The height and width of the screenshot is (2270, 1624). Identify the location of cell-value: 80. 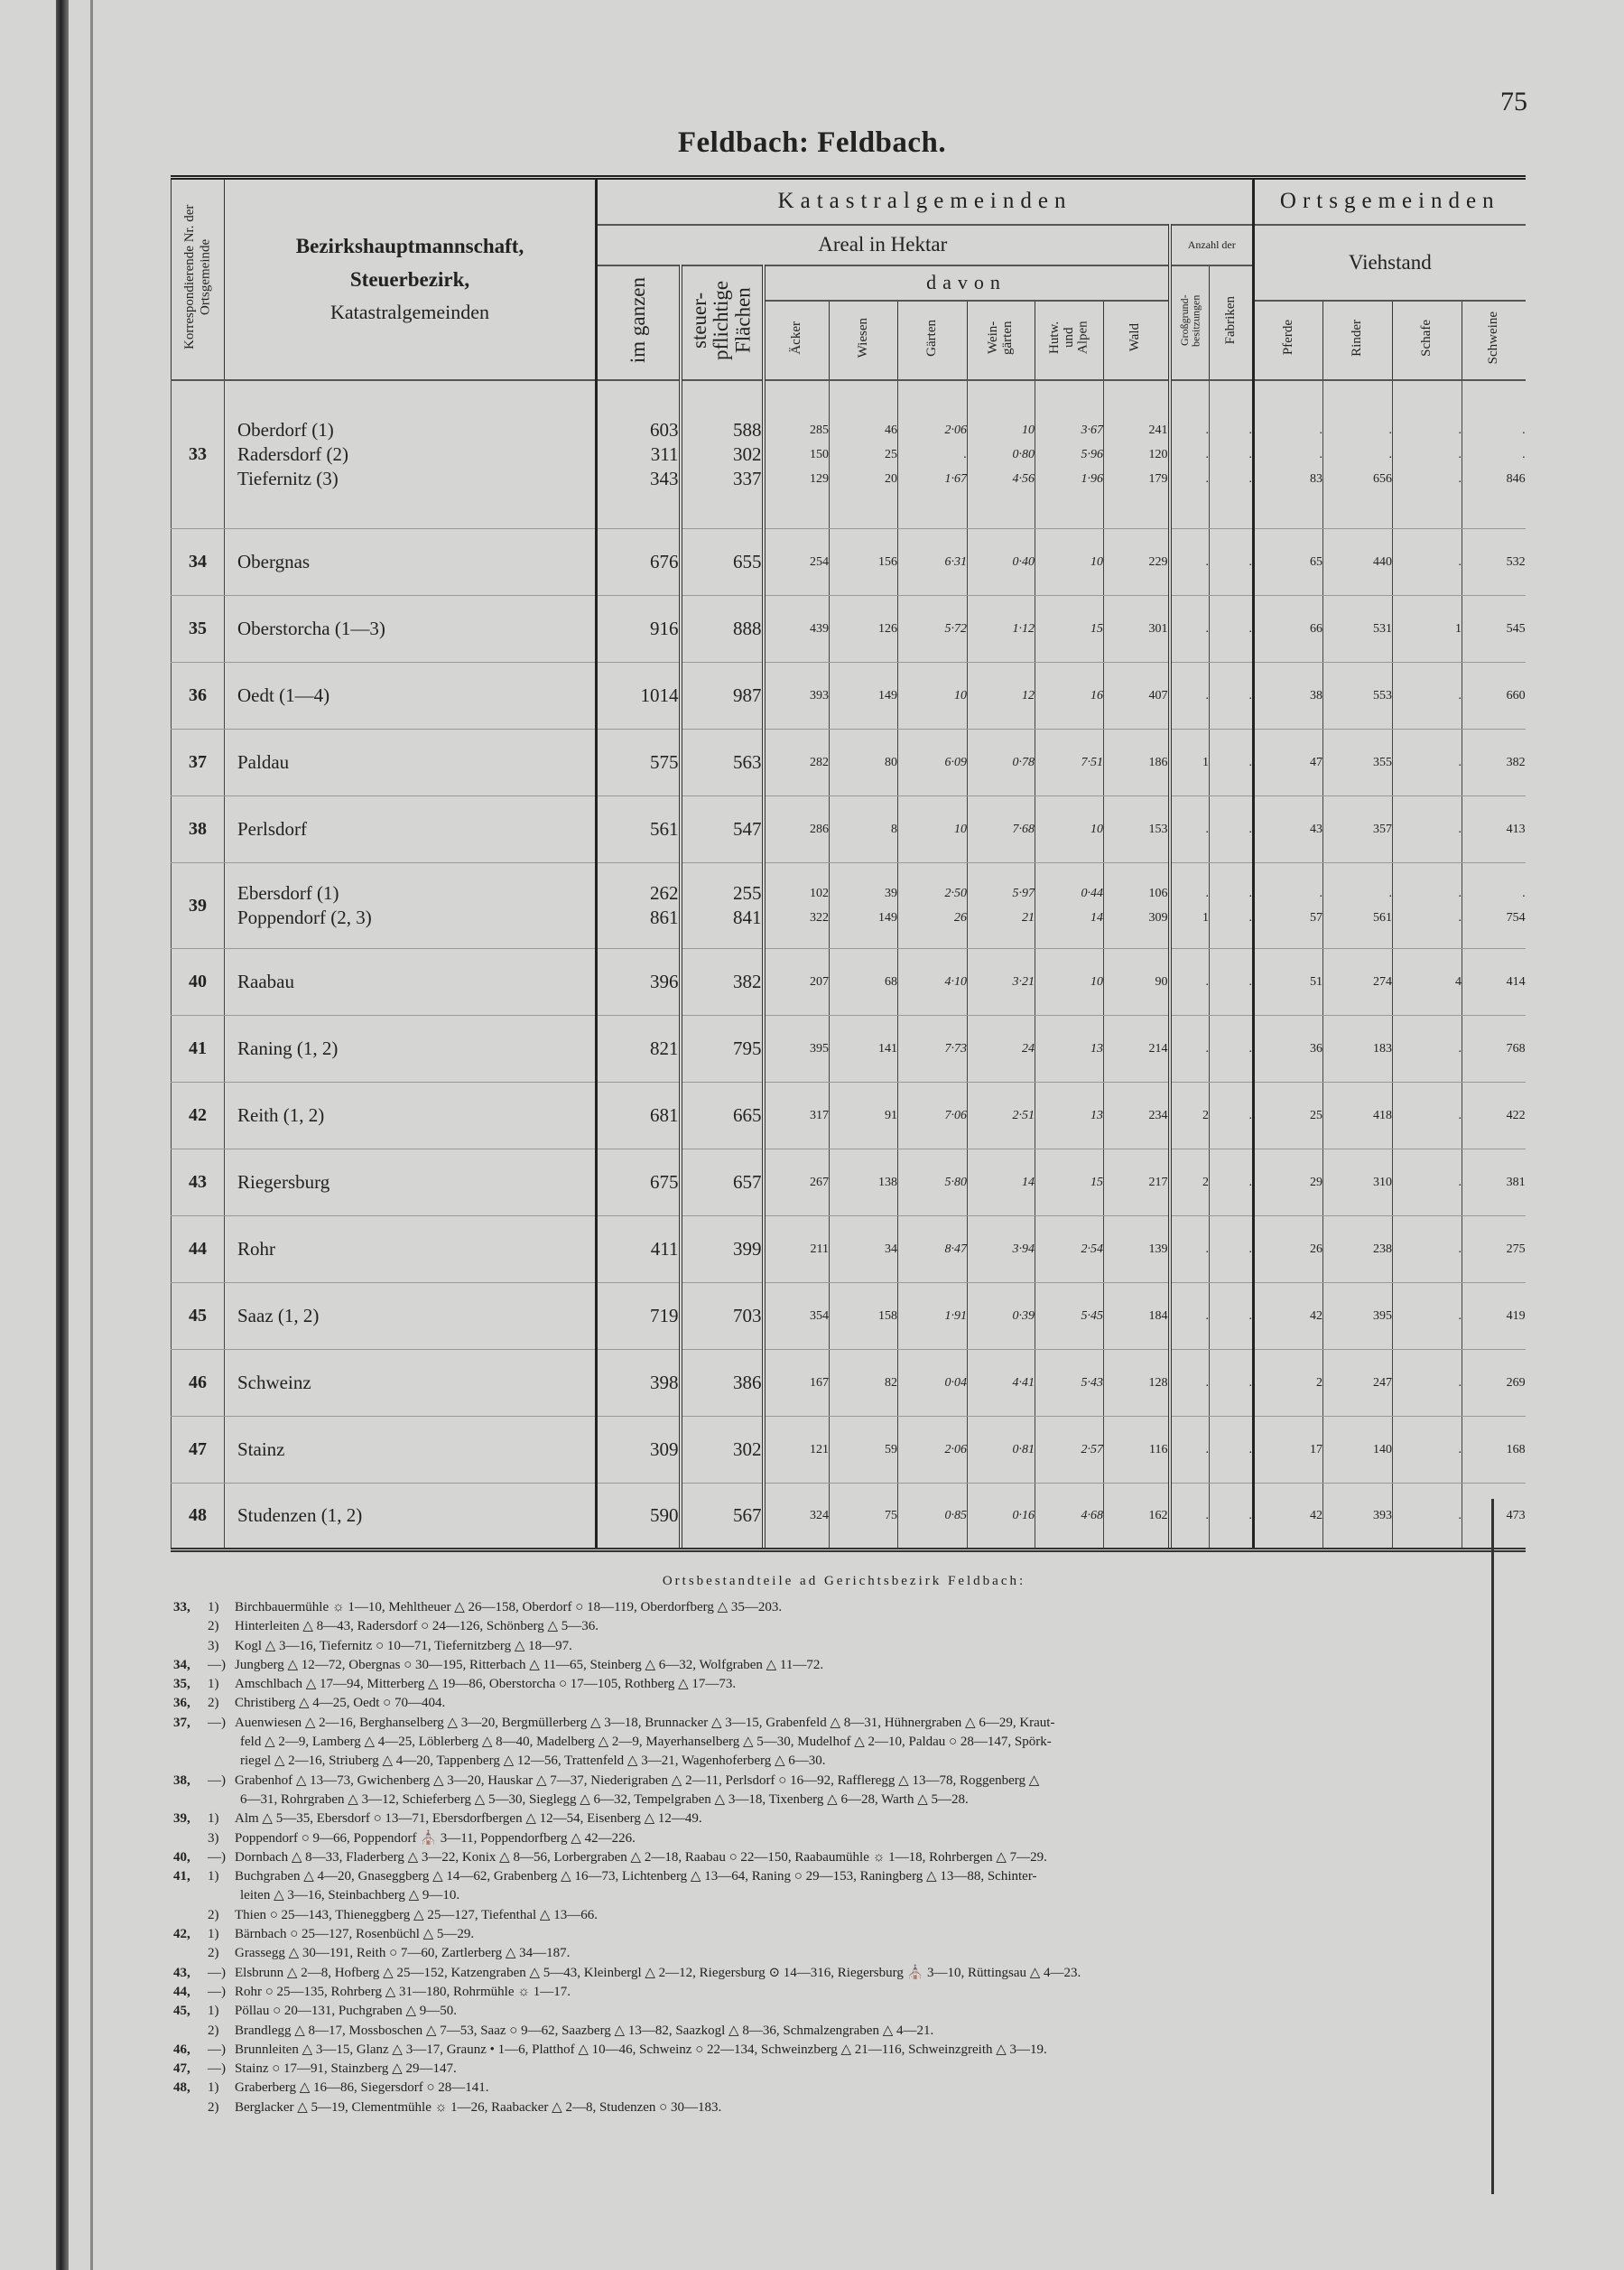
(891, 762).